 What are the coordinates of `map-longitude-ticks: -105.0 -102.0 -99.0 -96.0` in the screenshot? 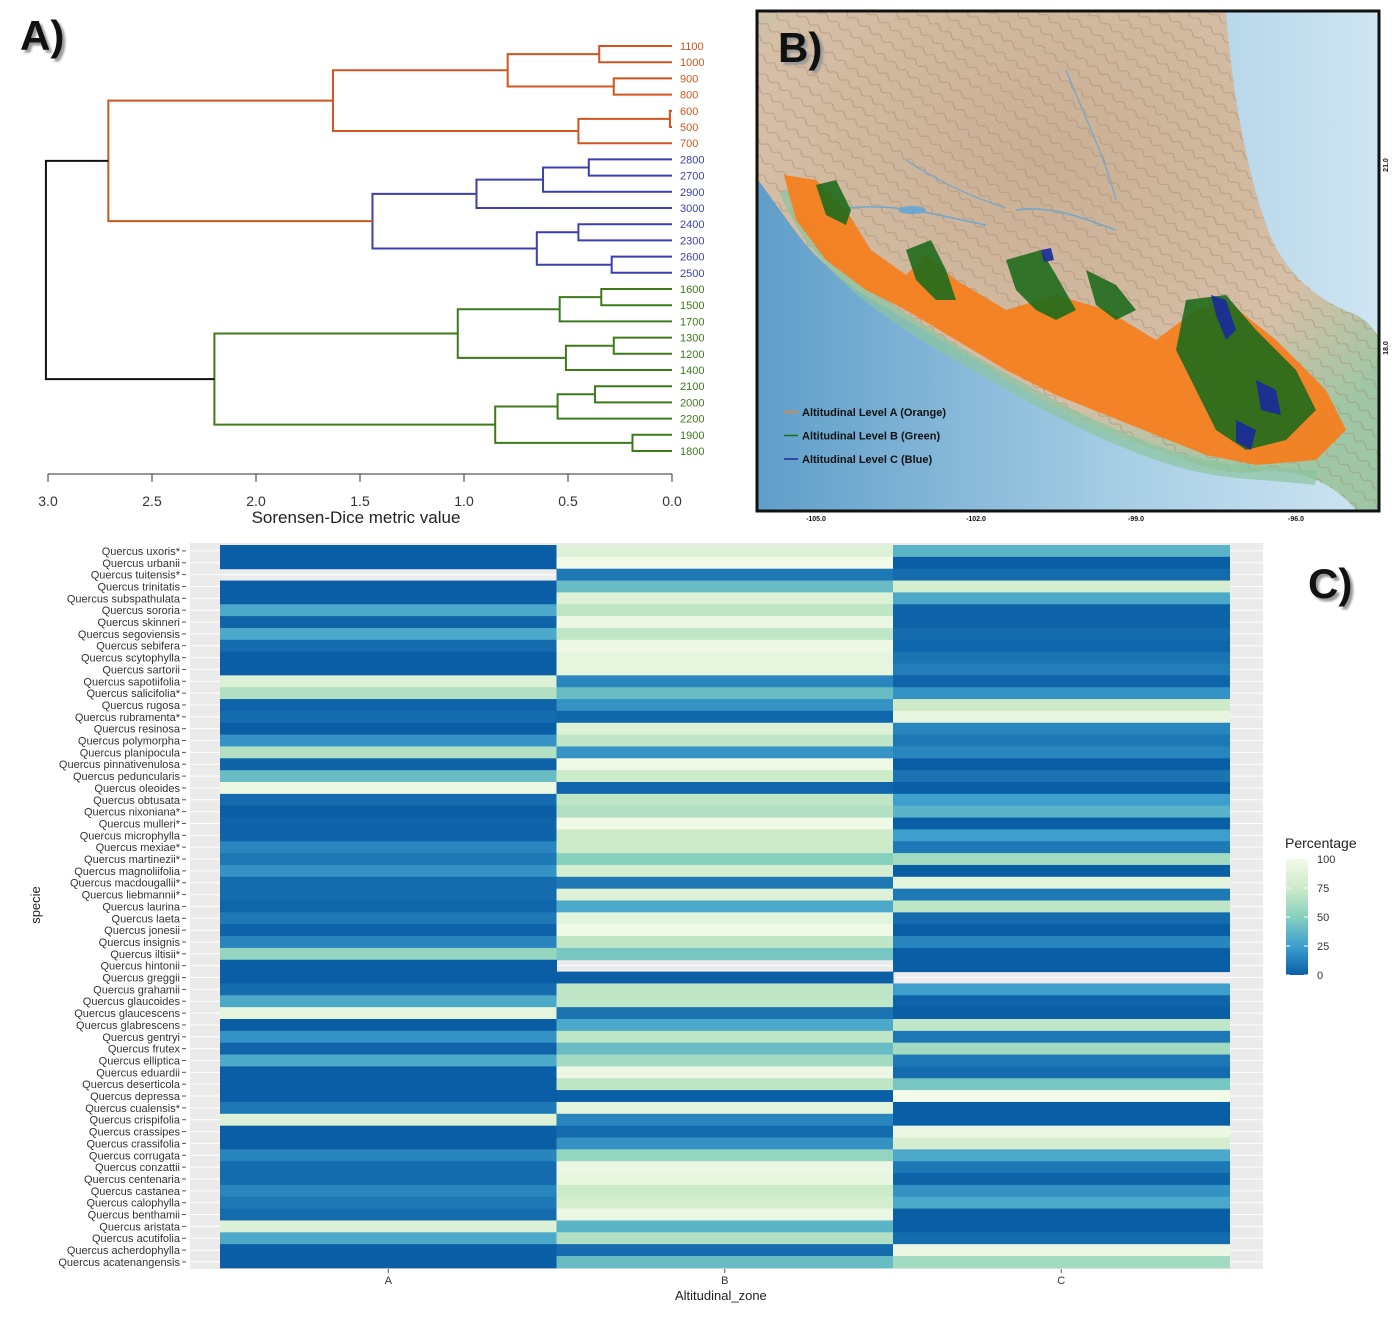 It's located at (1055, 519).